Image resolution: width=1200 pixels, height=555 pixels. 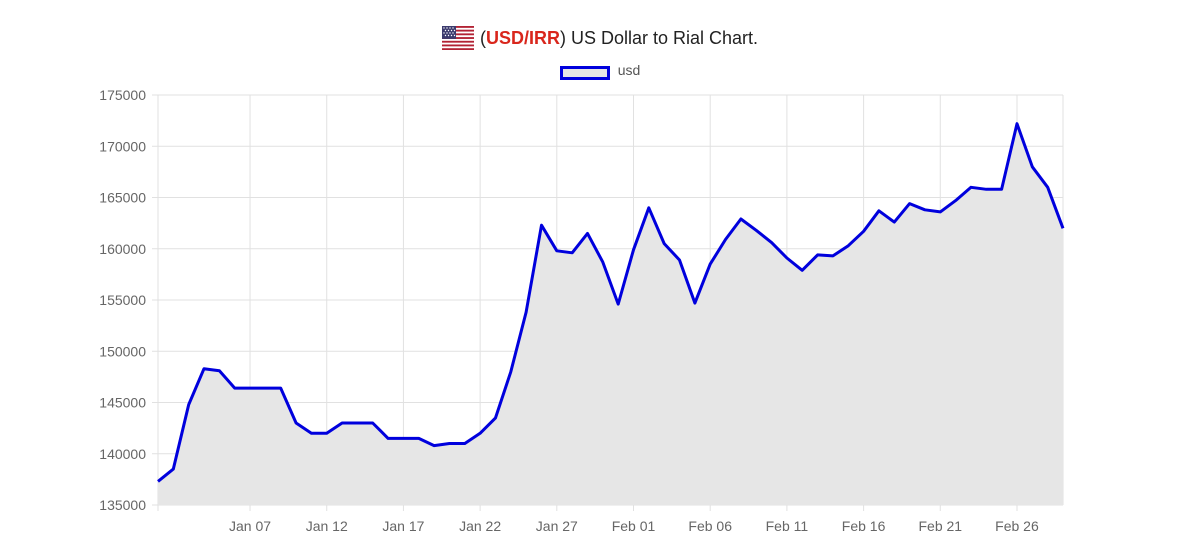 I want to click on x-tick-label: Jan 17, so click(x=403, y=526).